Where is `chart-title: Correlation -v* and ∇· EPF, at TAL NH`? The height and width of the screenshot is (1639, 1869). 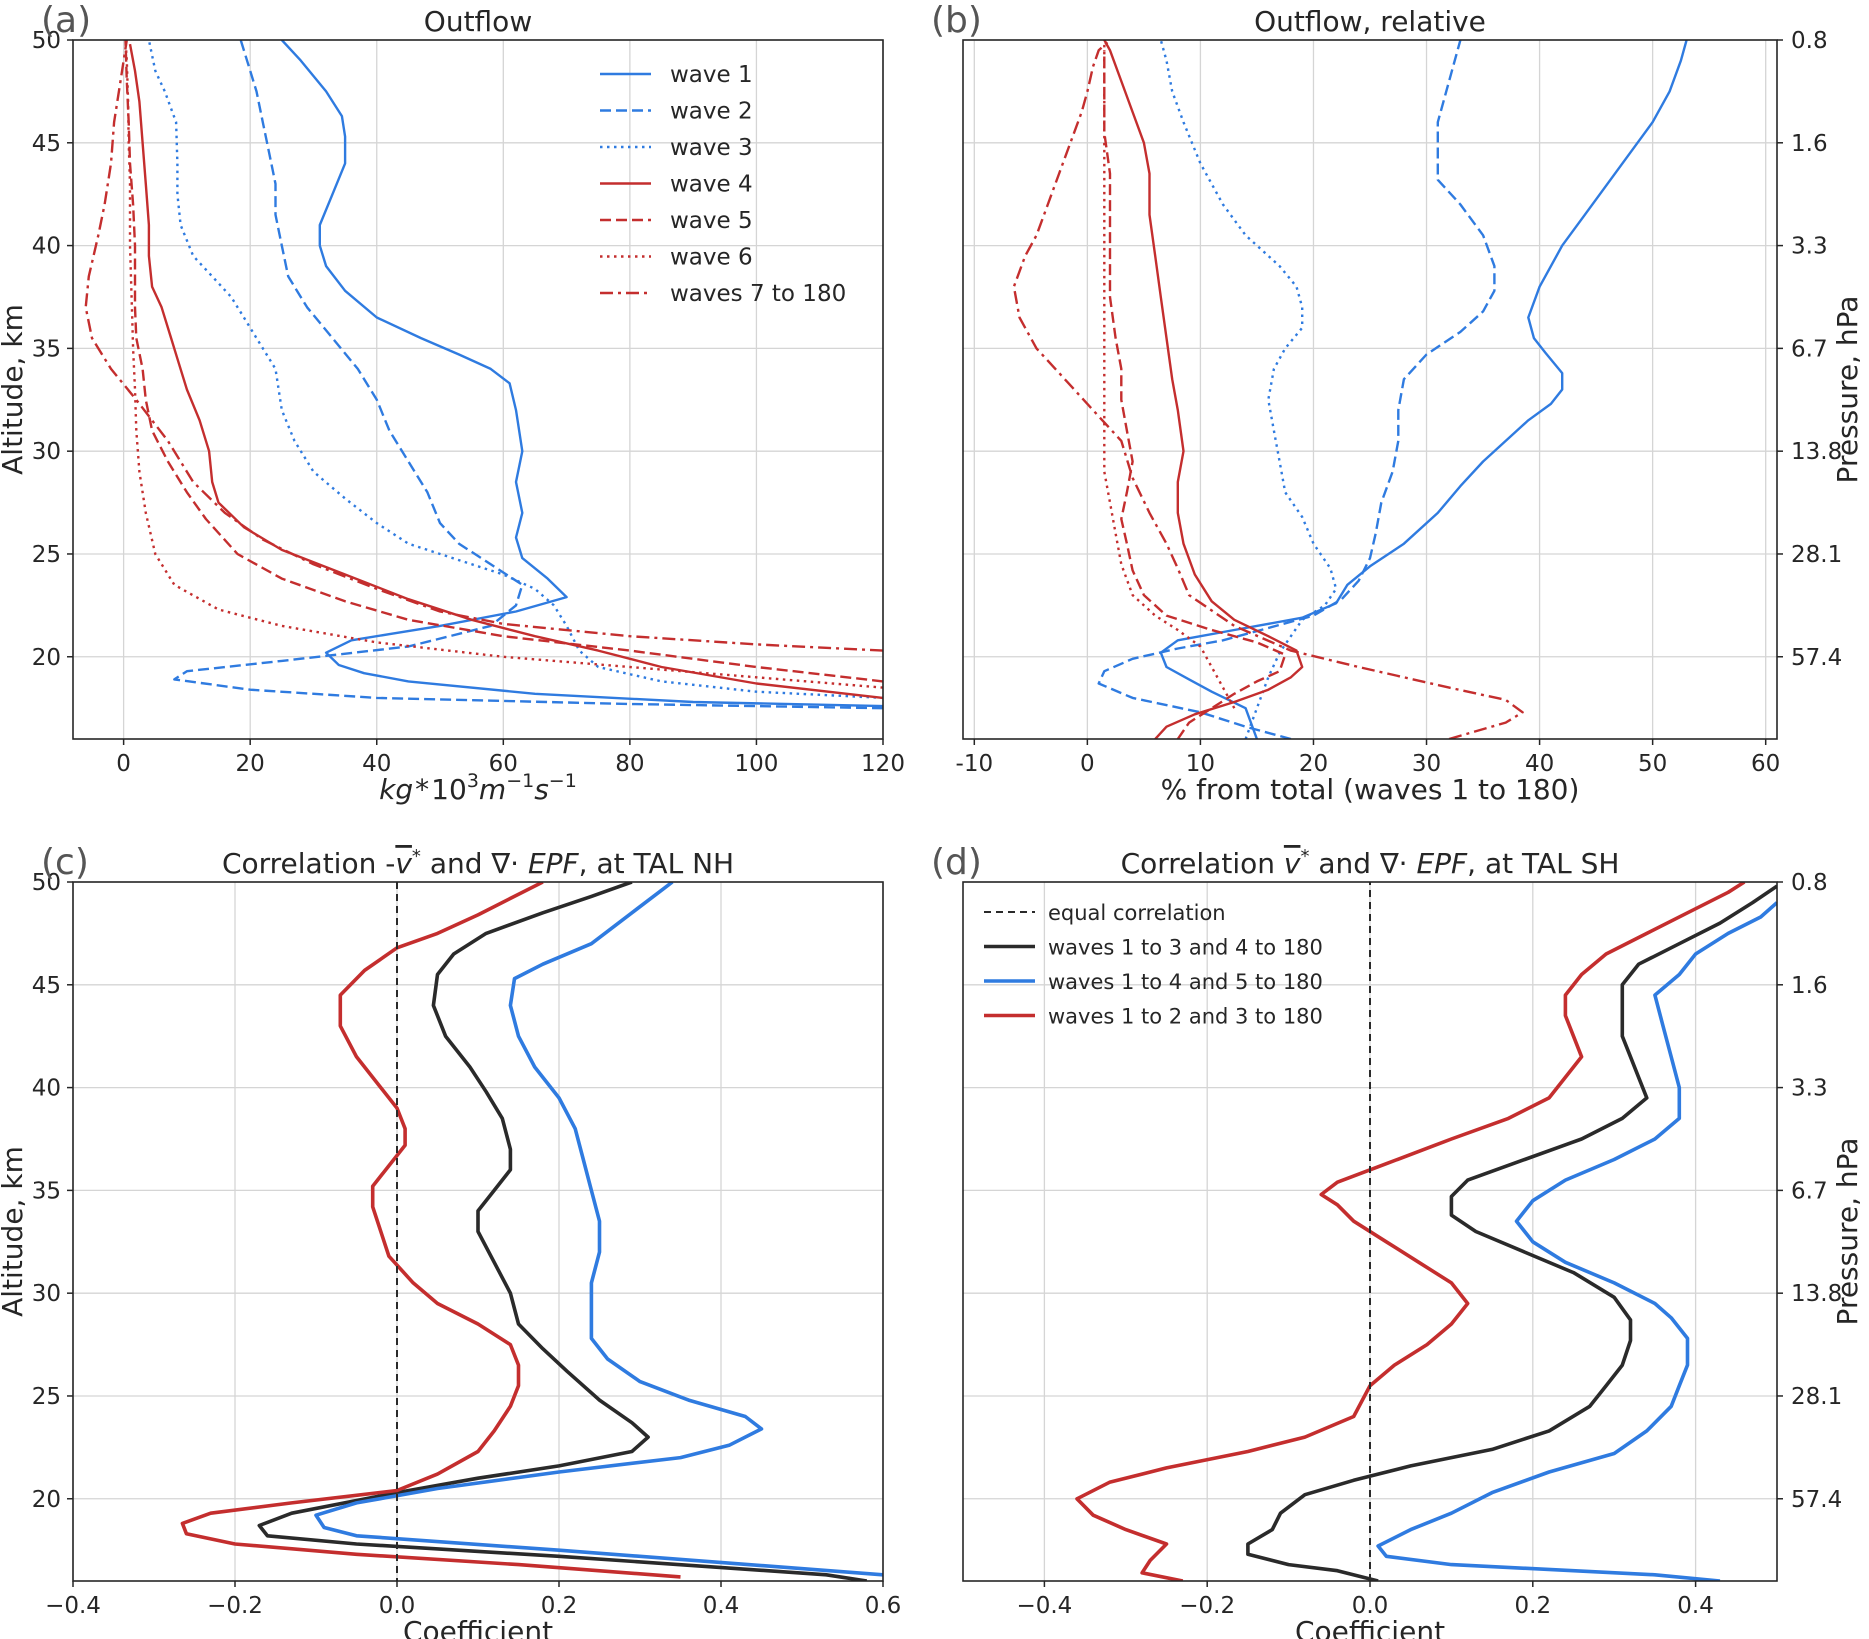
chart-title: Correlation -v* and ∇· EPF, at TAL NH is located at coordinates (478, 863).